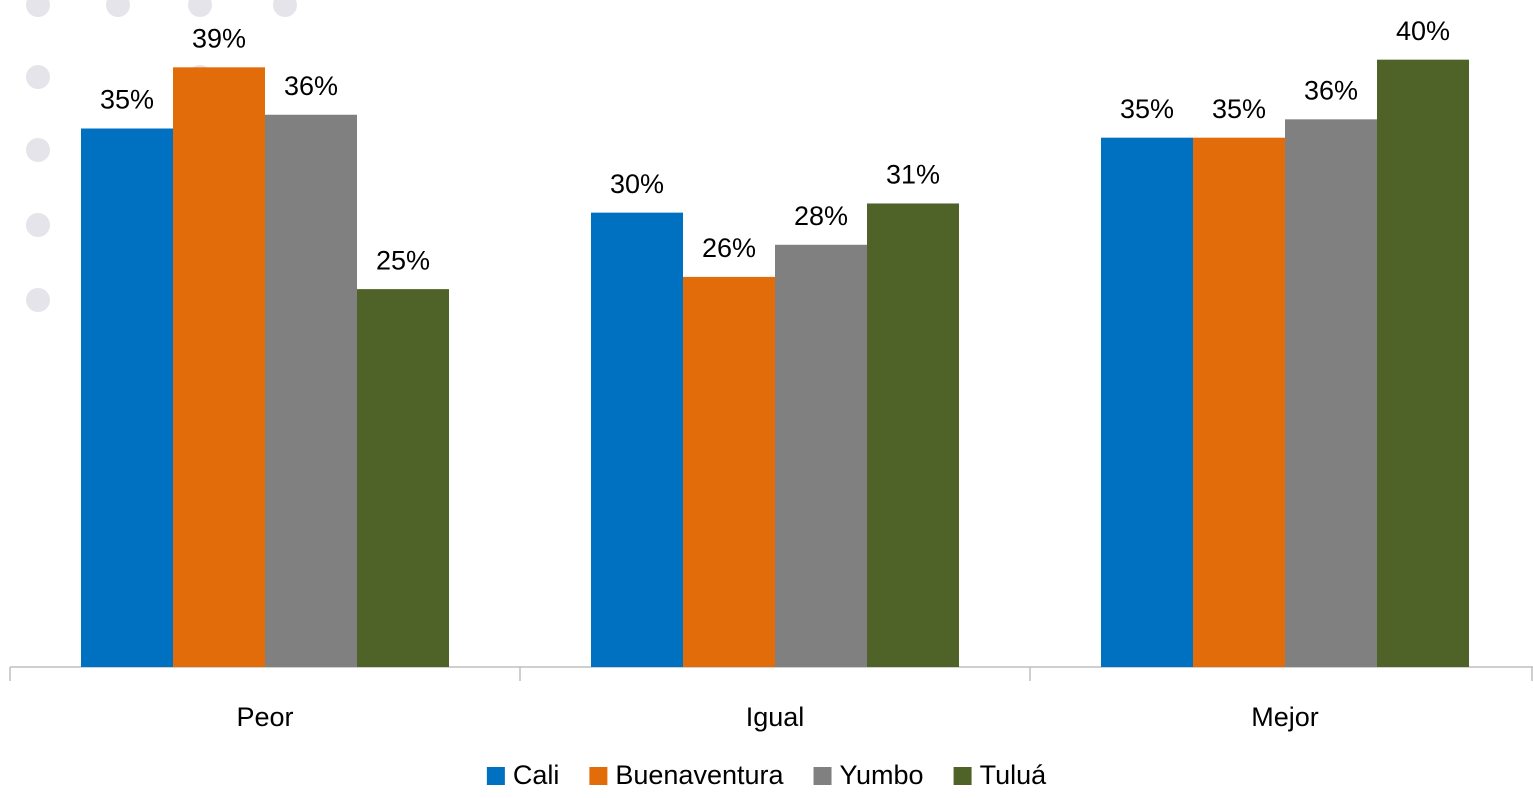  Describe the element at coordinates (821, 216) in the screenshot. I see `data-label: 28%` at that location.